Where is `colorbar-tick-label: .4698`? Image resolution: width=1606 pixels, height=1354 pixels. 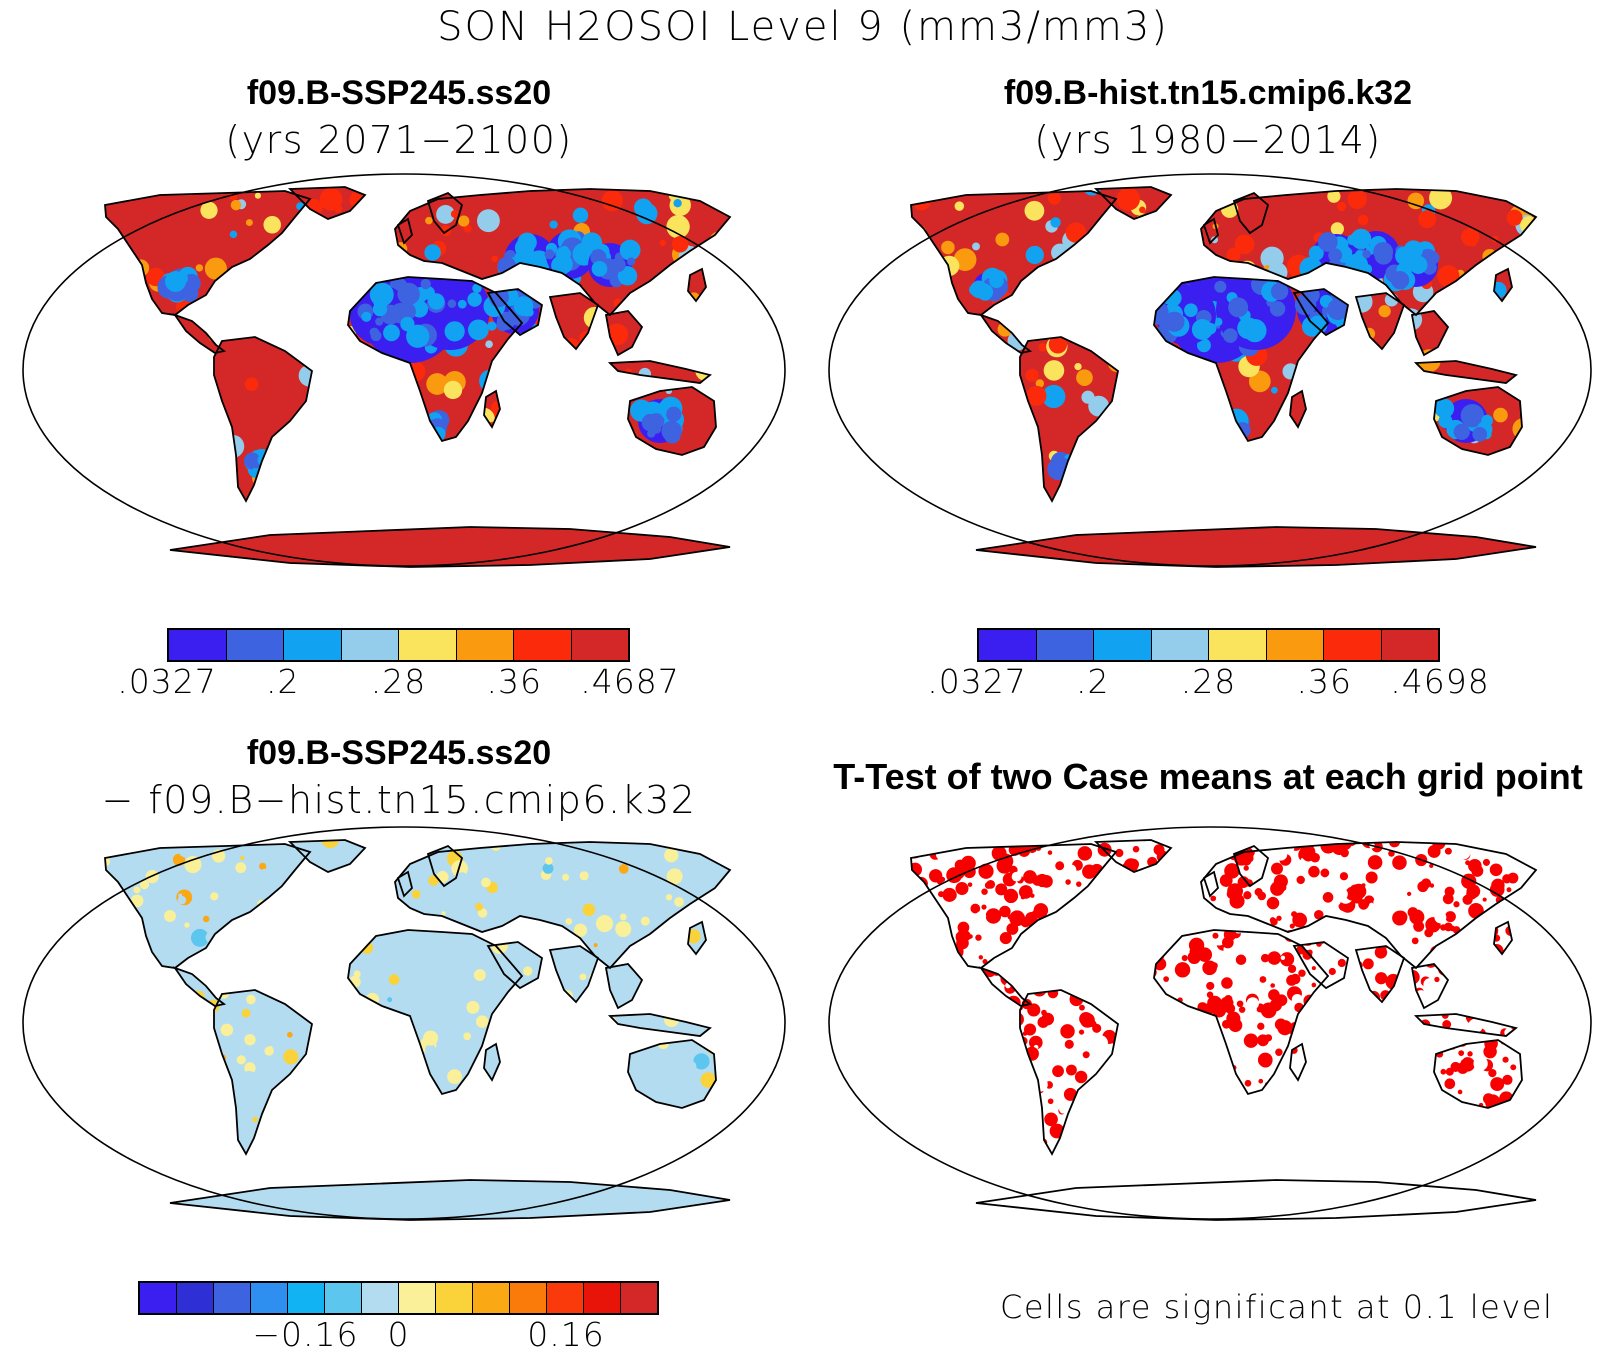
colorbar-tick-label: .4698 is located at coordinates (1440, 681).